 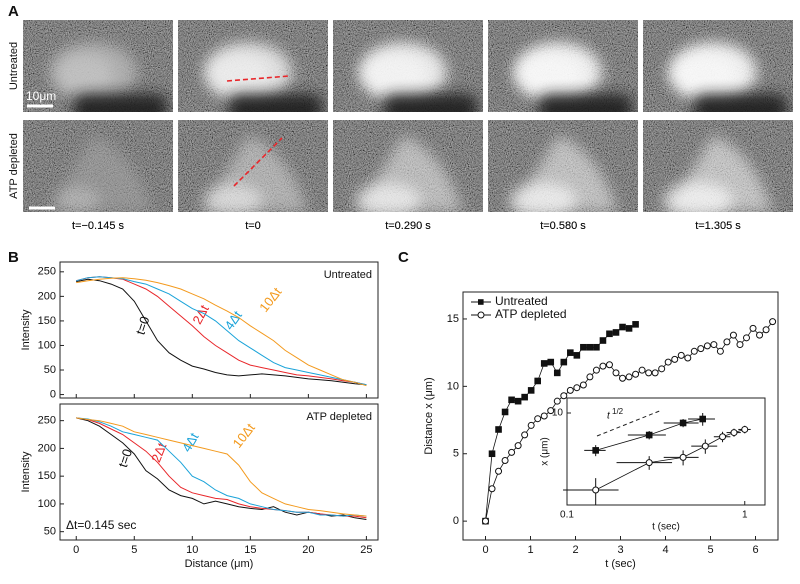 What do you see at coordinates (456, 521) in the screenshot?
I see `y-tick-label: 0` at bounding box center [456, 521].